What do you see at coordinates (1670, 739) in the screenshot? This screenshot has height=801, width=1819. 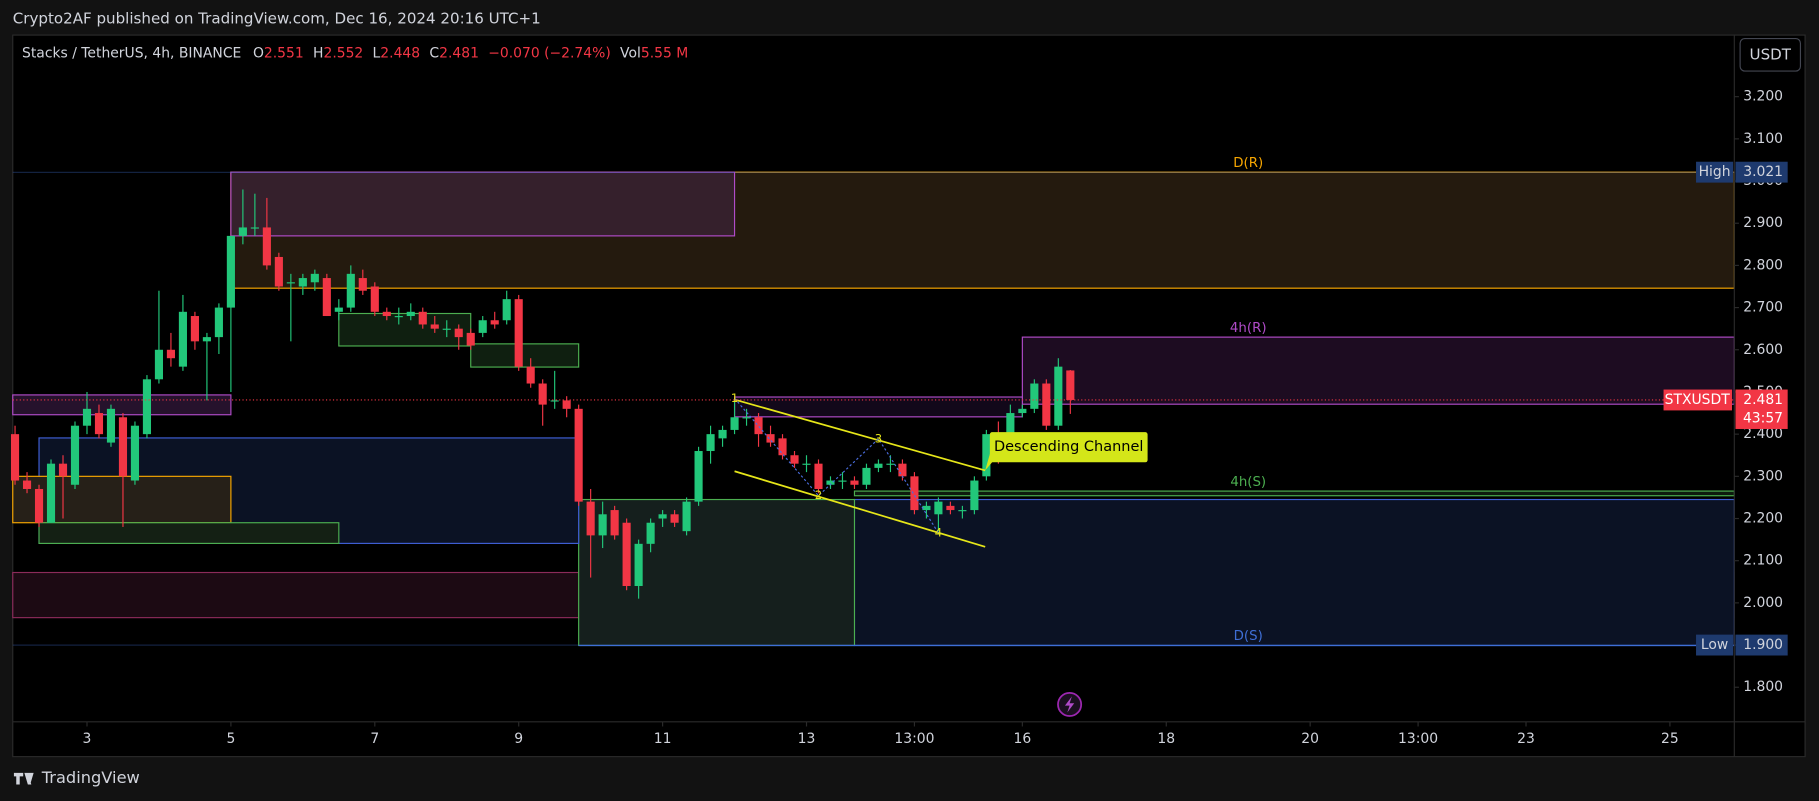 I see `x-tick-label: 25` at bounding box center [1670, 739].